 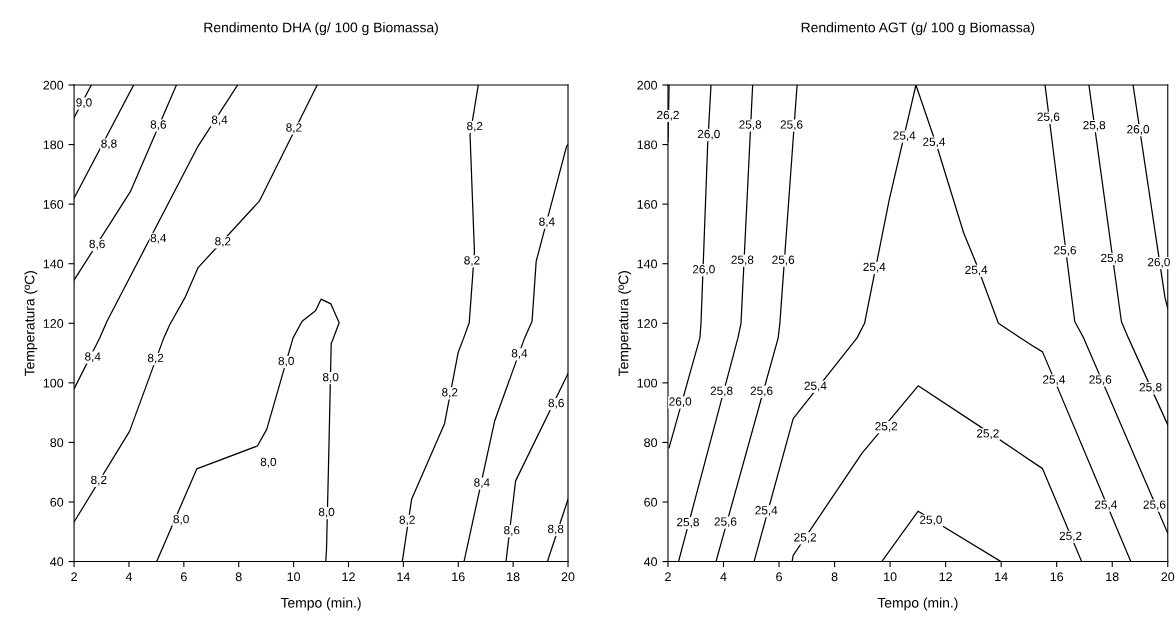 What do you see at coordinates (668, 115) in the screenshot?
I see `annotation: 26,2` at bounding box center [668, 115].